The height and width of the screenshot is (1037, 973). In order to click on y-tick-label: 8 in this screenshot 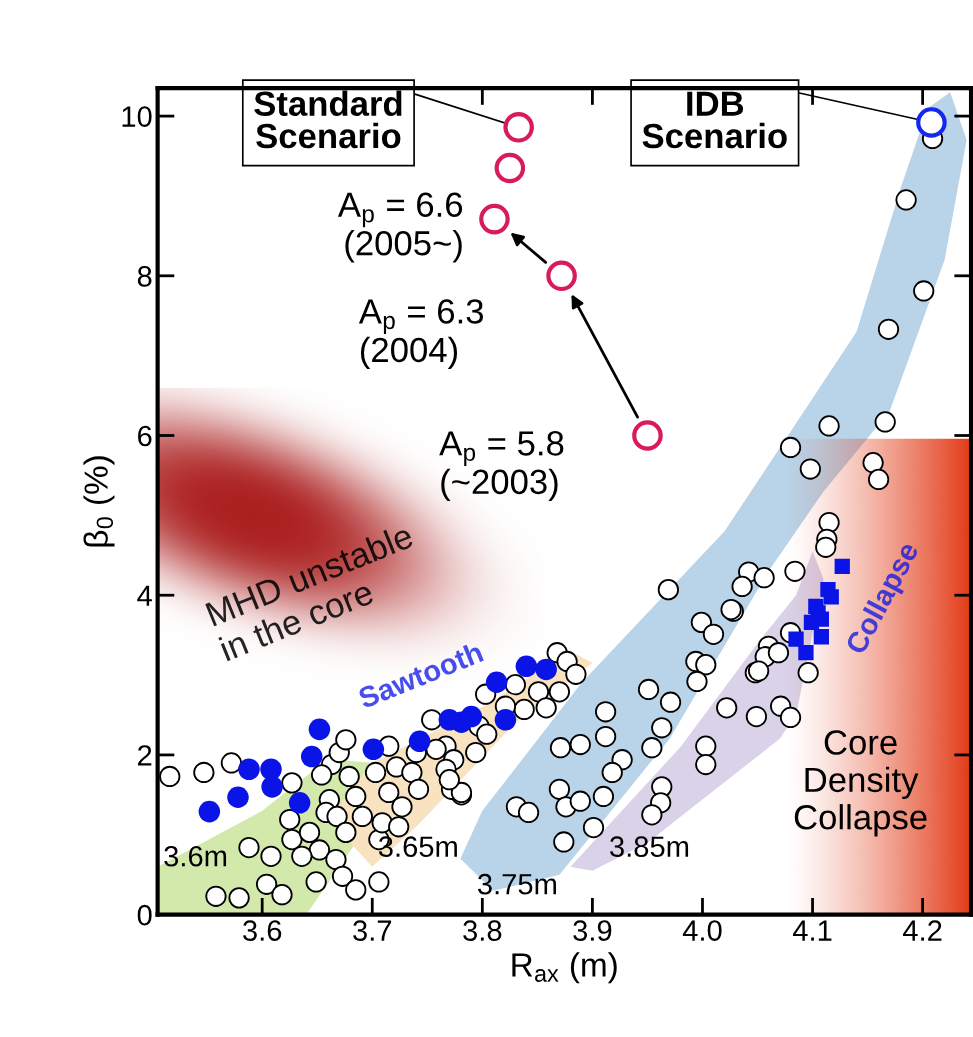, I will do `click(144, 276)`.